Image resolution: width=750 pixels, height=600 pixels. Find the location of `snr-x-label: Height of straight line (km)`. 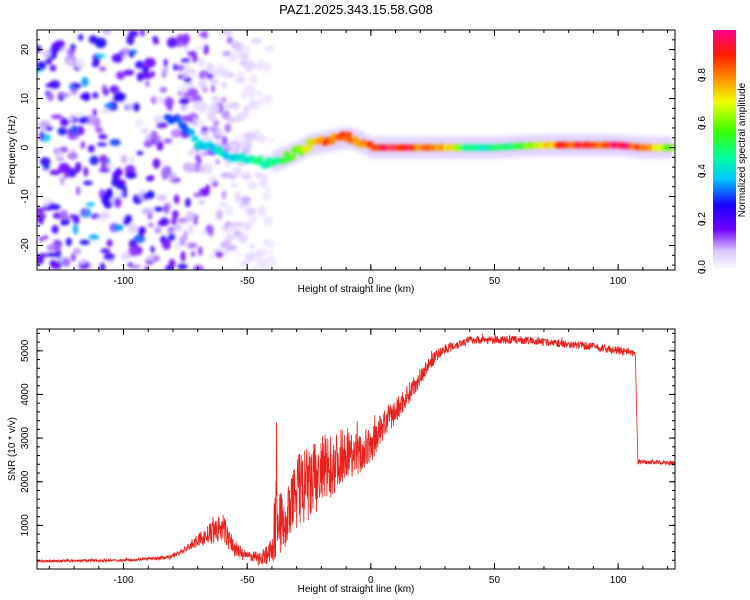

snr-x-label: Height of straight line (km) is located at coordinates (356, 589).